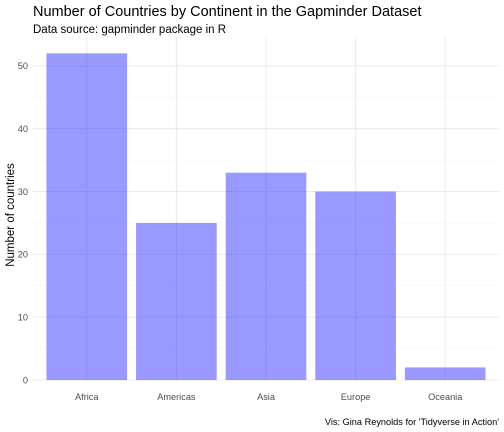 Image resolution: width=504 pixels, height=432 pixels. What do you see at coordinates (176, 397) in the screenshot?
I see `x-tick-label: Americas` at bounding box center [176, 397].